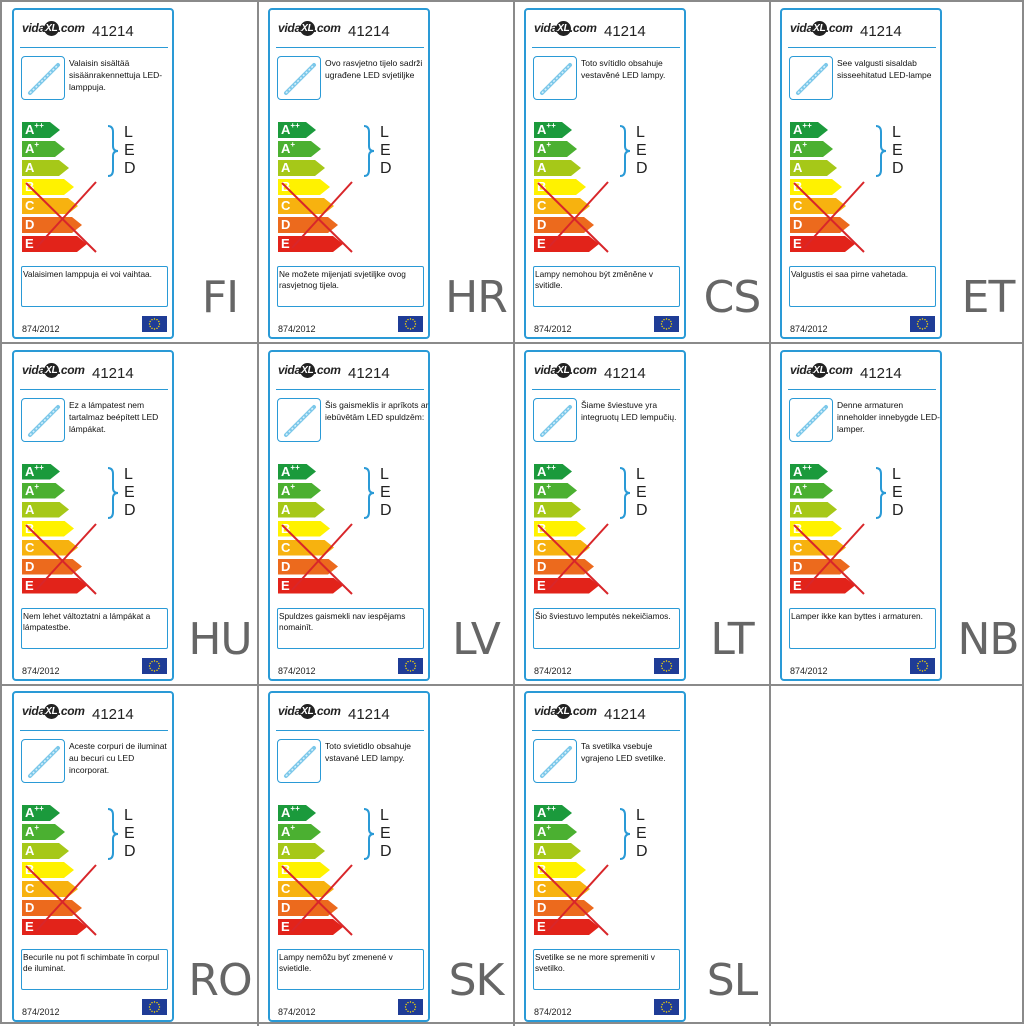 This screenshot has width=1024, height=1026. What do you see at coordinates (573, 900) in the screenshot?
I see `cross-out-icon` at bounding box center [573, 900].